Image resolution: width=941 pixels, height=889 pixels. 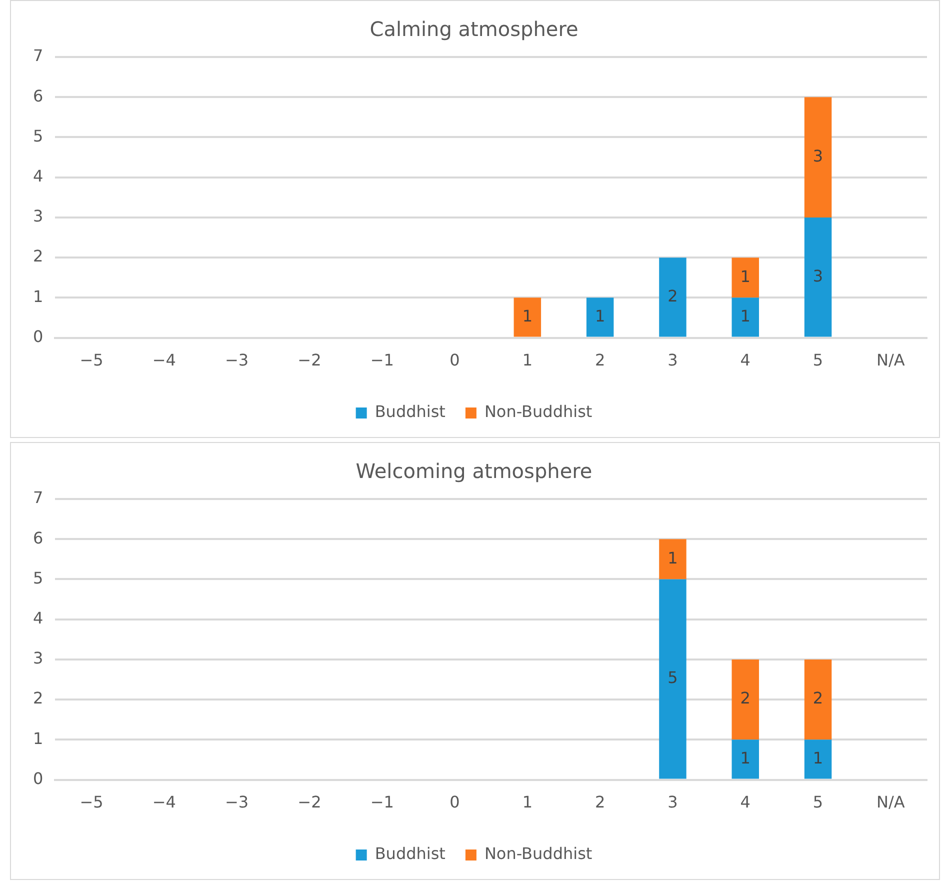 What do you see at coordinates (474, 29) in the screenshot?
I see `chart-title: Calming atmosphere` at bounding box center [474, 29].